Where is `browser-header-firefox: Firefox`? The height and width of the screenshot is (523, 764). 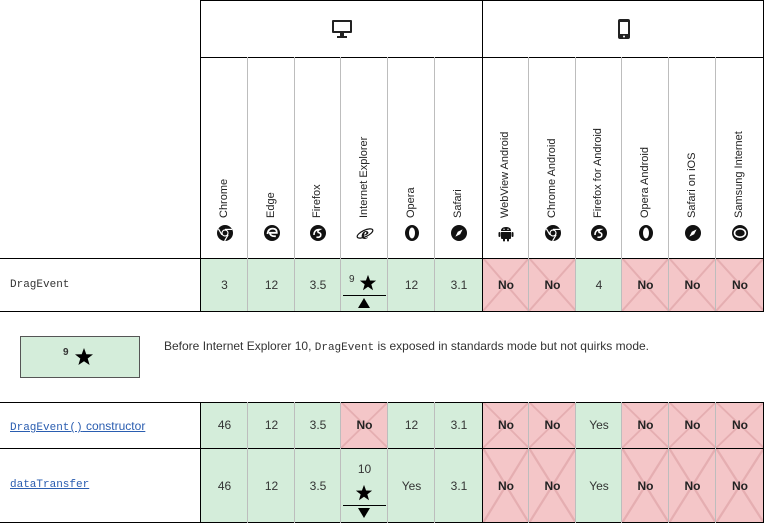
browser-header-firefox: Firefox is located at coordinates (317, 201).